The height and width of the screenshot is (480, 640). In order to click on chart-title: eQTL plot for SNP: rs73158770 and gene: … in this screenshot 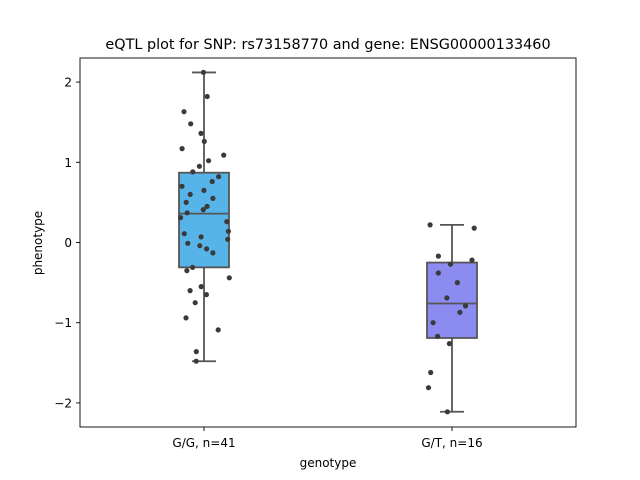, I will do `click(327, 45)`.